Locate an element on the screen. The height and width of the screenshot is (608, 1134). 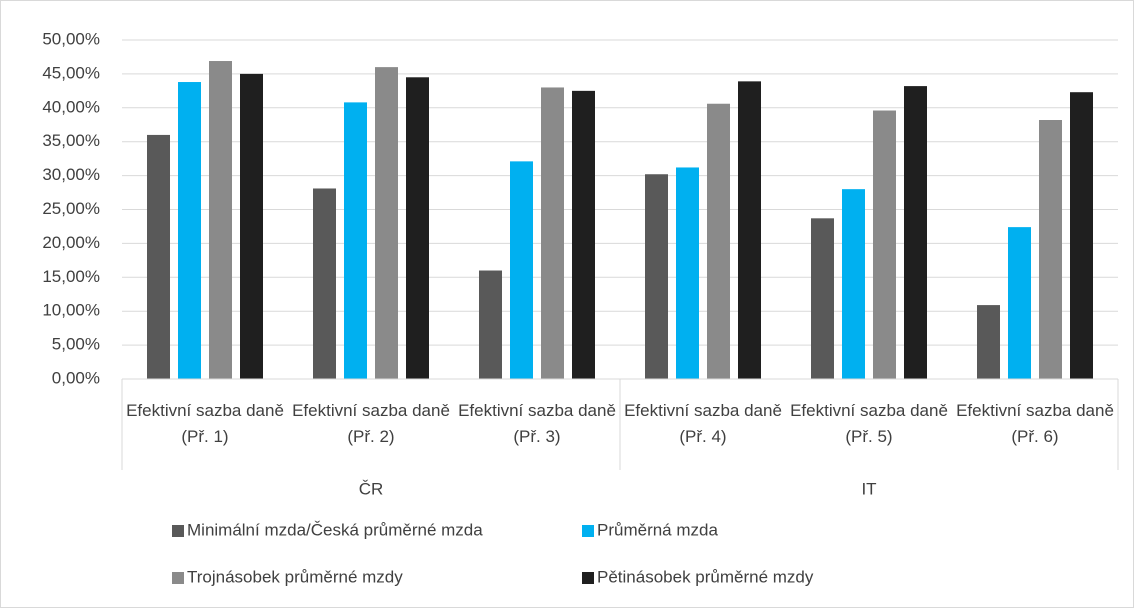
x-tick-label: Efektivní sazba daně (Př. 3) is located at coordinates (537, 423).